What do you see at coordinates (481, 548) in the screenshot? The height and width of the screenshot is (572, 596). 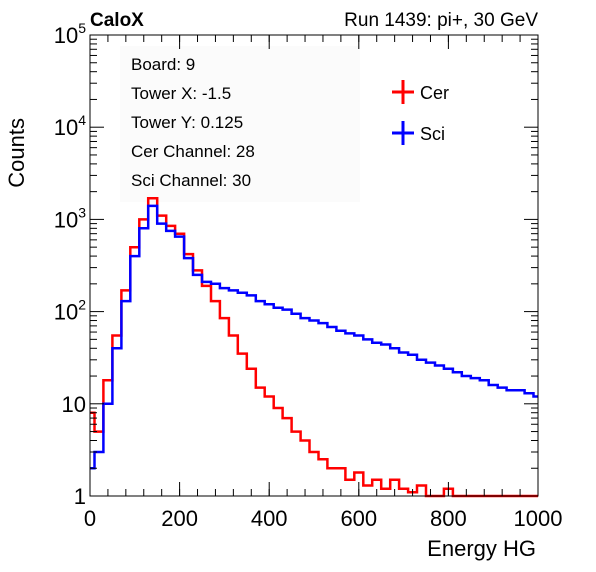 I see `x-axis-title: Energy HG` at bounding box center [481, 548].